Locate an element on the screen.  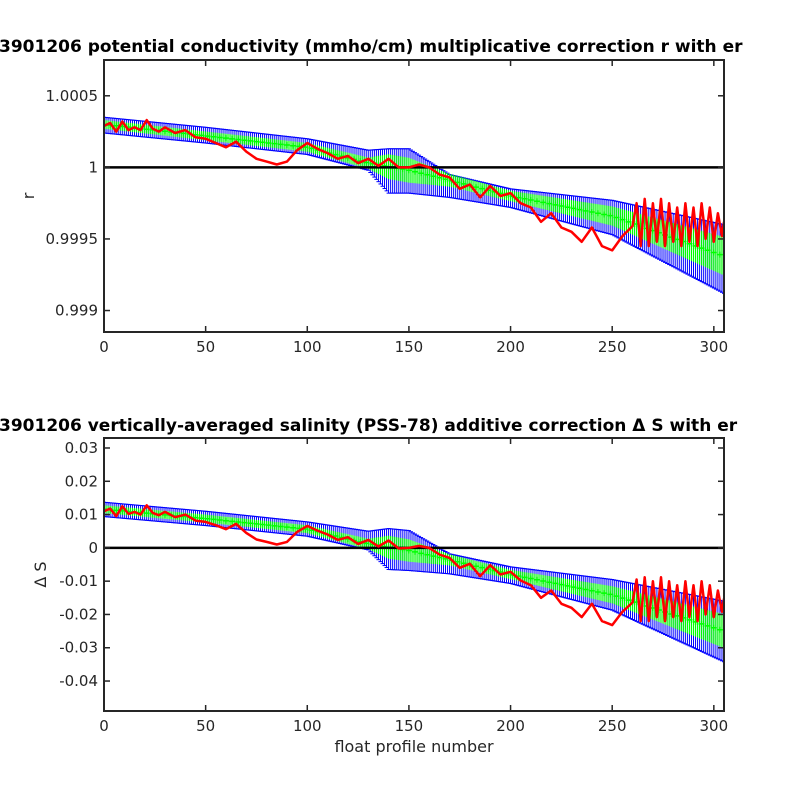
y-tick-label: -0.01 is located at coordinates (78, 581).